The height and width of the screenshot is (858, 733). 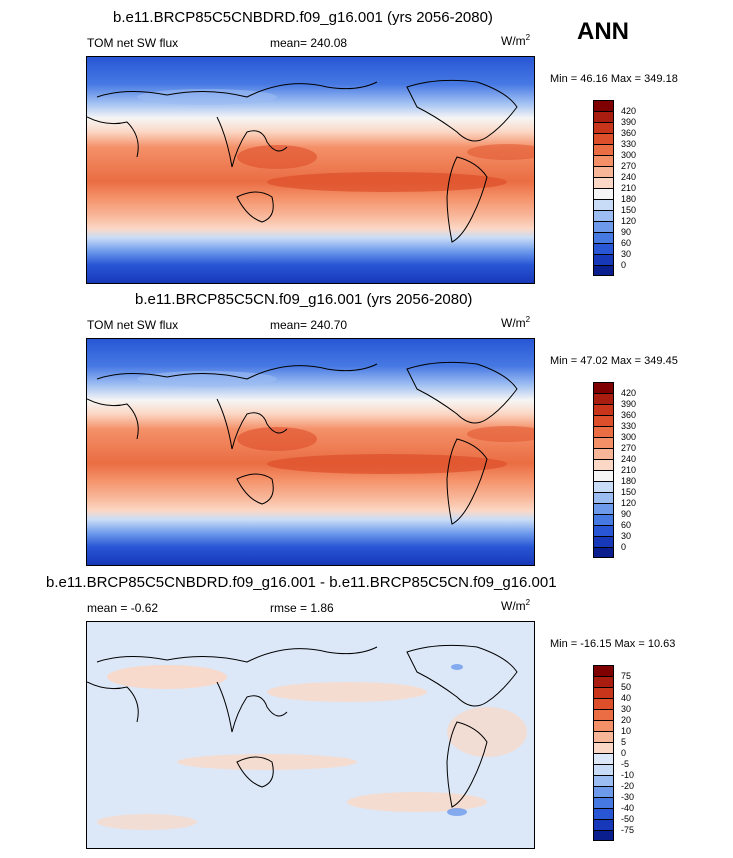 What do you see at coordinates (629, 492) in the screenshot?
I see `colorbar-label: 150` at bounding box center [629, 492].